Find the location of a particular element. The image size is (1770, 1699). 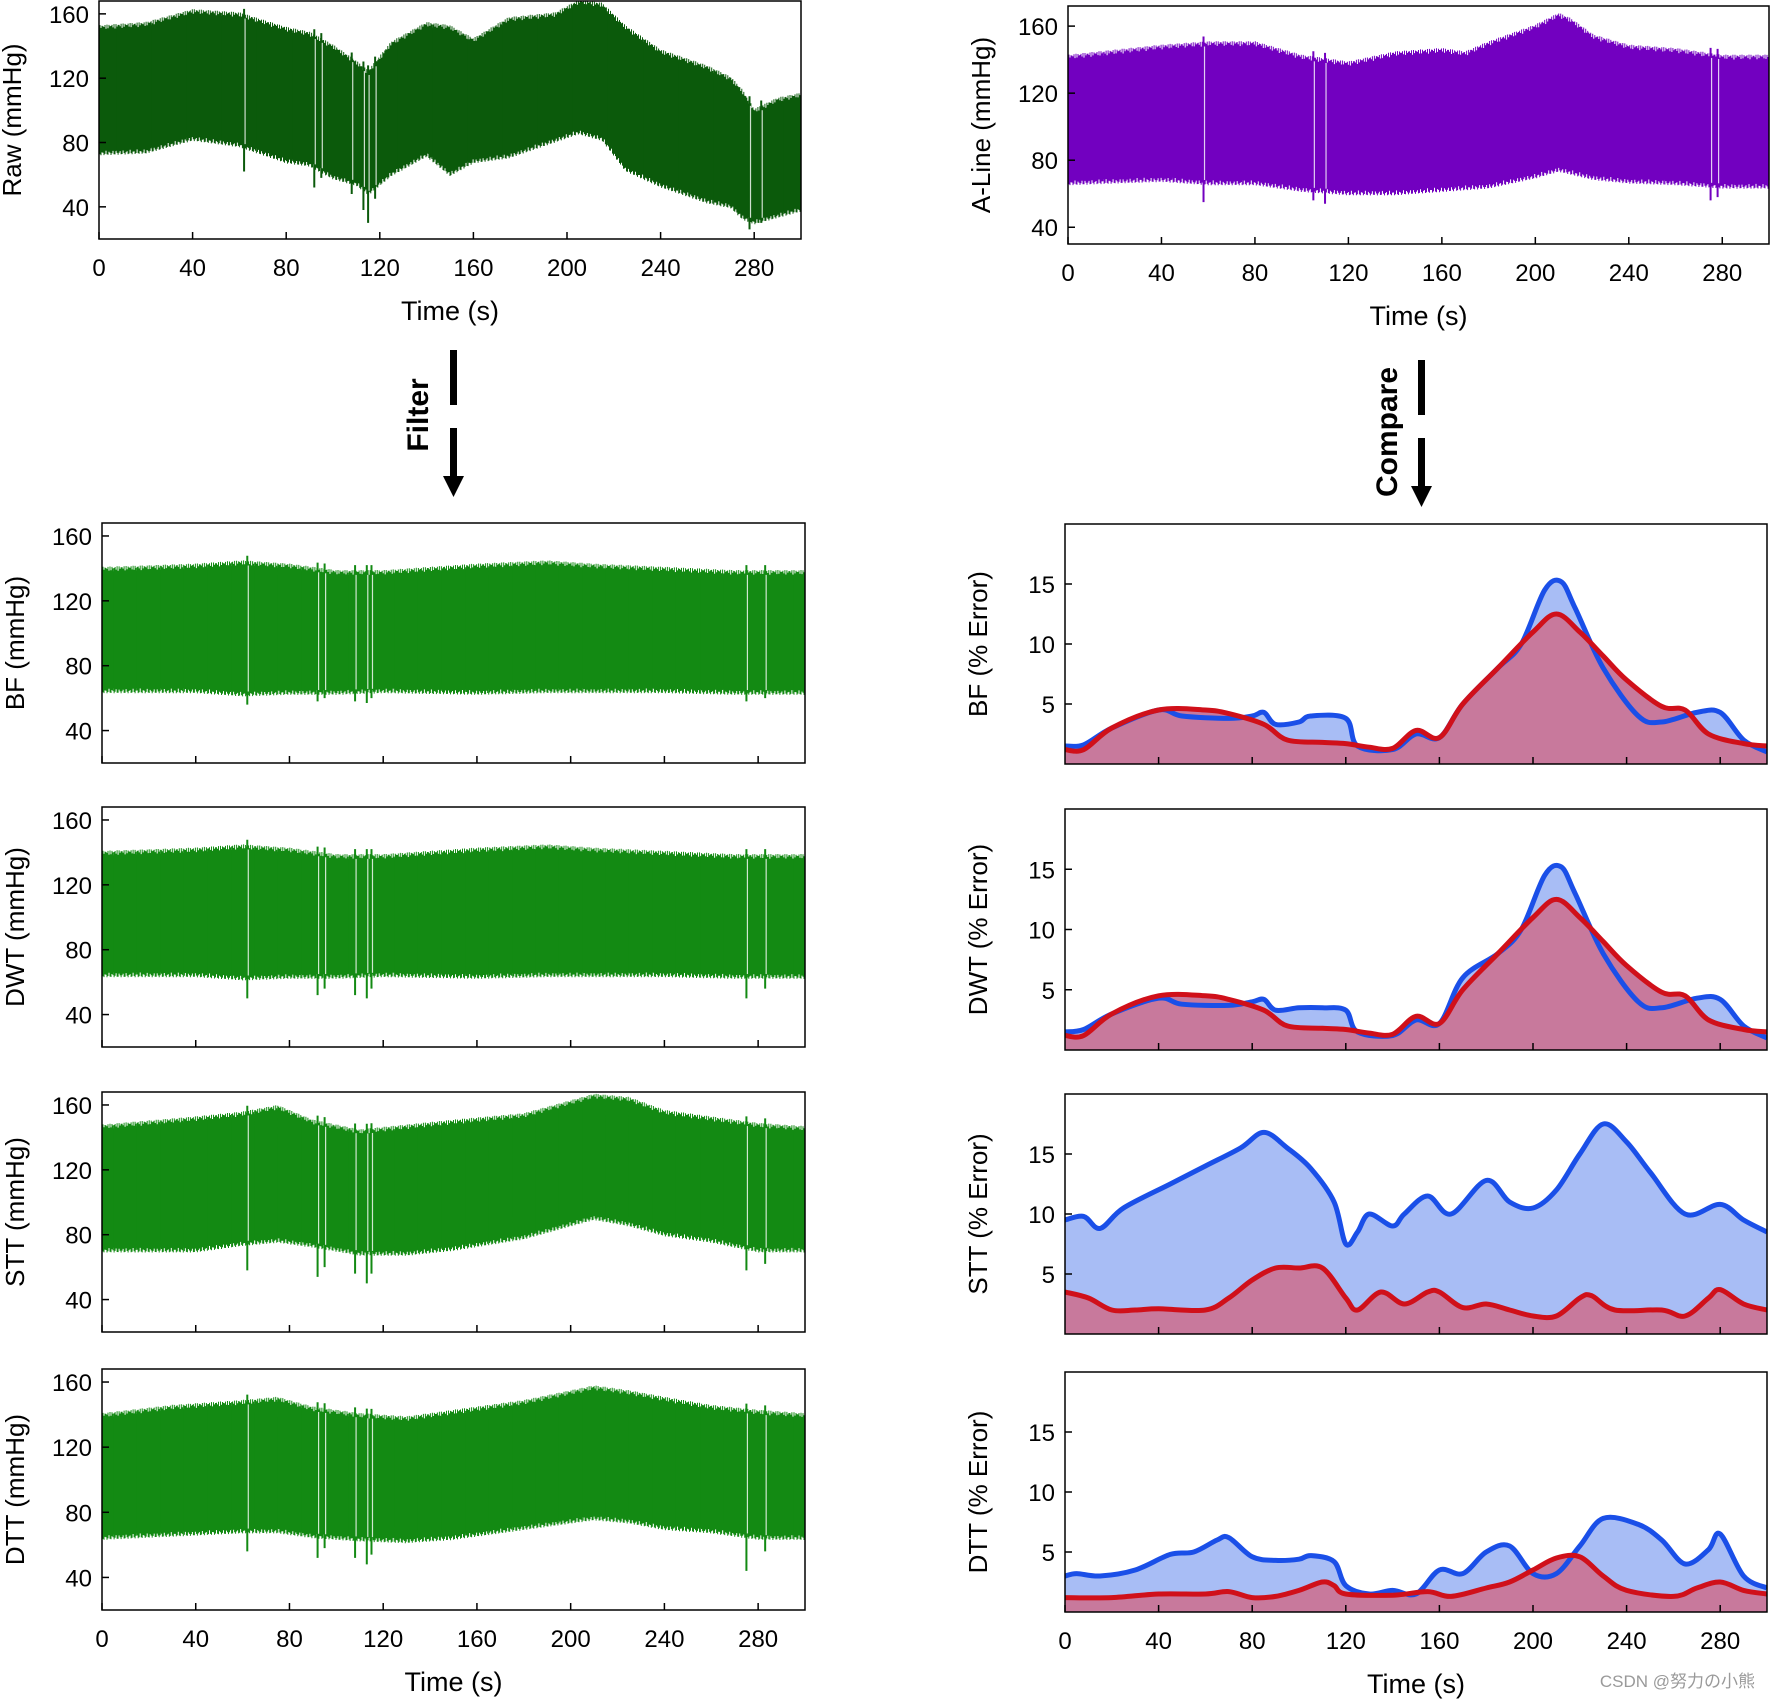

plot-area-stt_err is located at coordinates (1416, 1227).